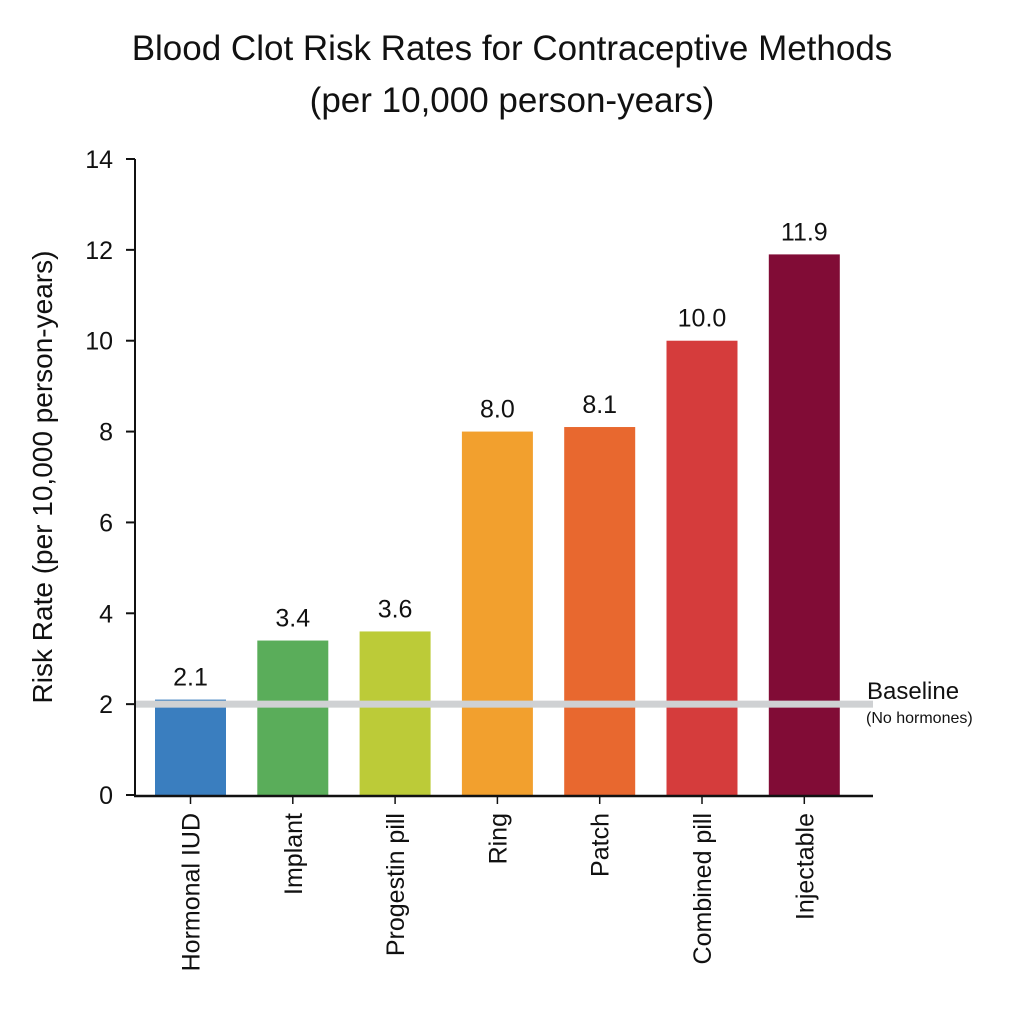 Image resolution: width=1024 pixels, height=1024 pixels. Describe the element at coordinates (919, 718) in the screenshot. I see `baseline-sublabel: (No hormones)` at that location.